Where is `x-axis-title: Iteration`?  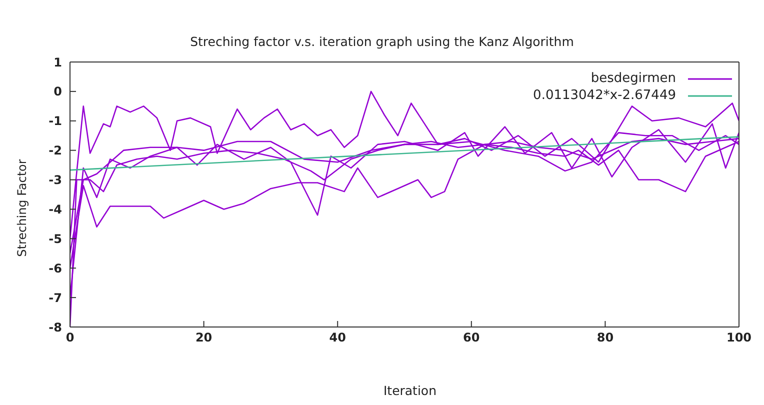 x-axis-title: Iteration is located at coordinates (410, 390).